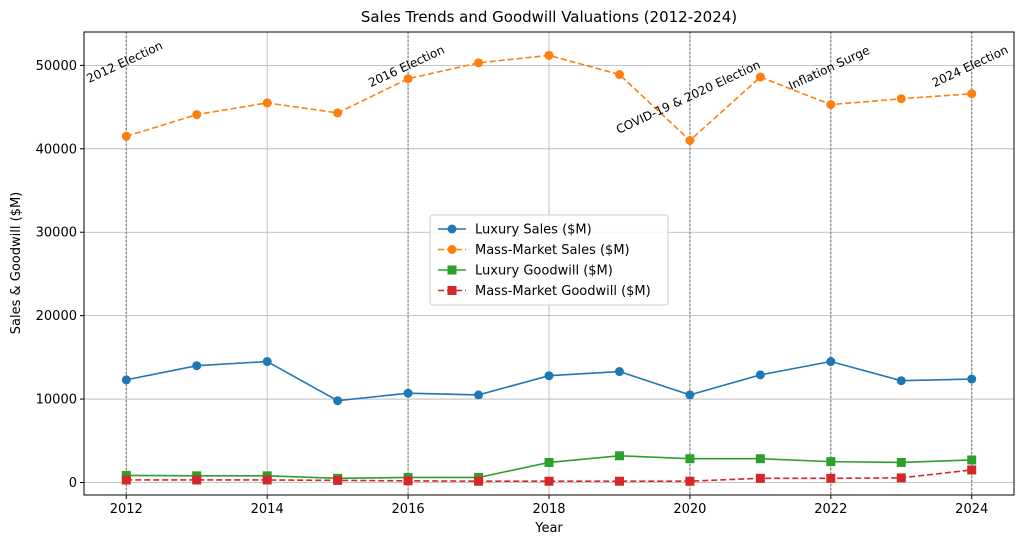 Image resolution: width=1023 pixels, height=545 pixels. Describe the element at coordinates (552, 250) in the screenshot. I see `legend-label: Mass-Market Sales ($M)` at that location.